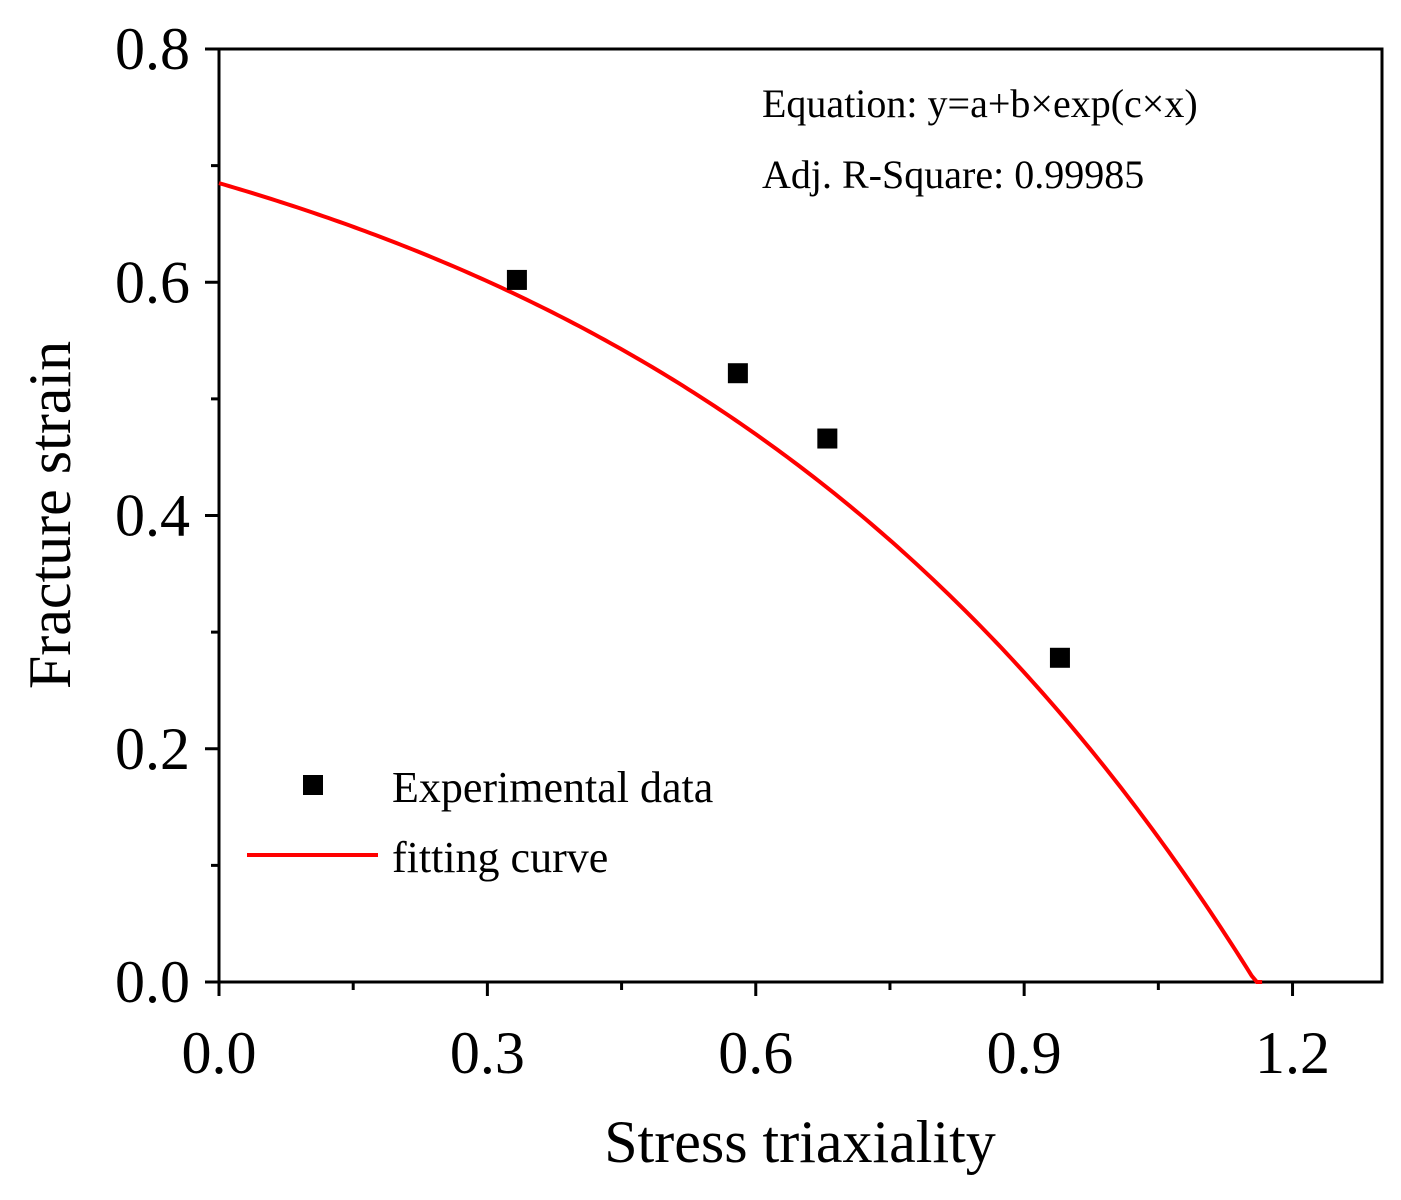 The width and height of the screenshot is (1401, 1200). I want to click on x-axis-title: Stress triaxiality, so click(800, 1142).